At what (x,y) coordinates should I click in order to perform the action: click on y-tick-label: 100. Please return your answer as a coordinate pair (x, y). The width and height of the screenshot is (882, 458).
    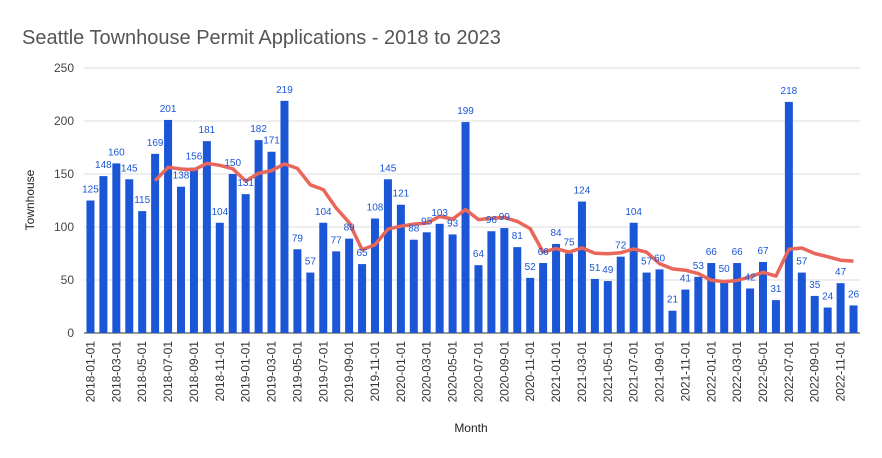
    Looking at the image, I should click on (64, 227).